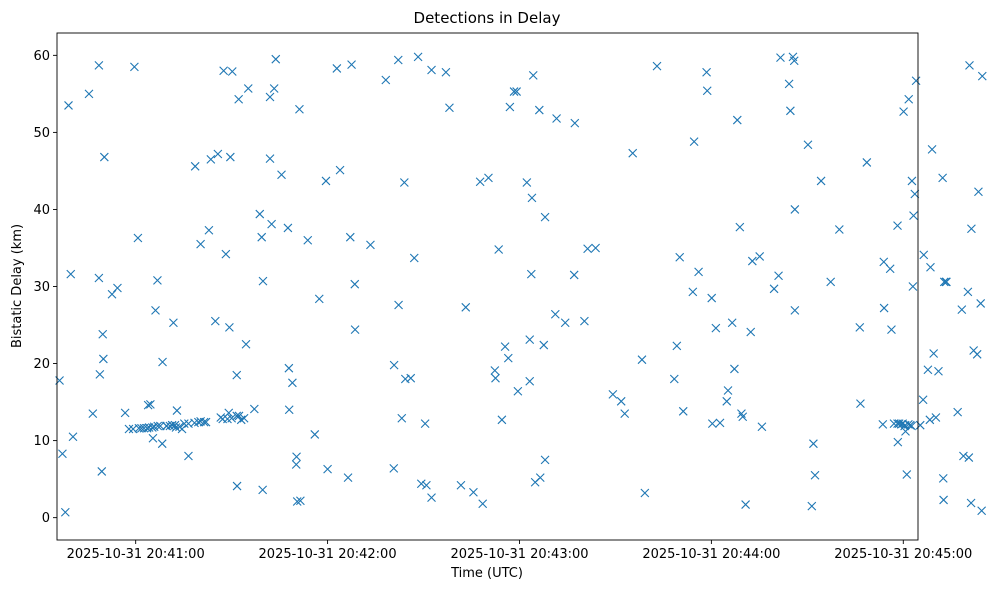 Image resolution: width=988 pixels, height=590 pixels. What do you see at coordinates (41, 56) in the screenshot?
I see `y-tick-label: 60` at bounding box center [41, 56].